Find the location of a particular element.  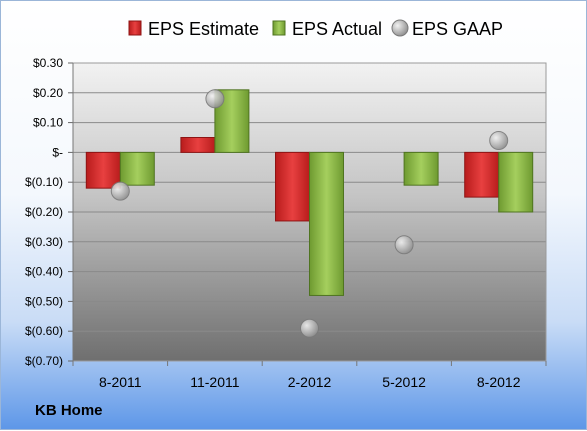

y-tick-label: $- is located at coordinates (57, 152).